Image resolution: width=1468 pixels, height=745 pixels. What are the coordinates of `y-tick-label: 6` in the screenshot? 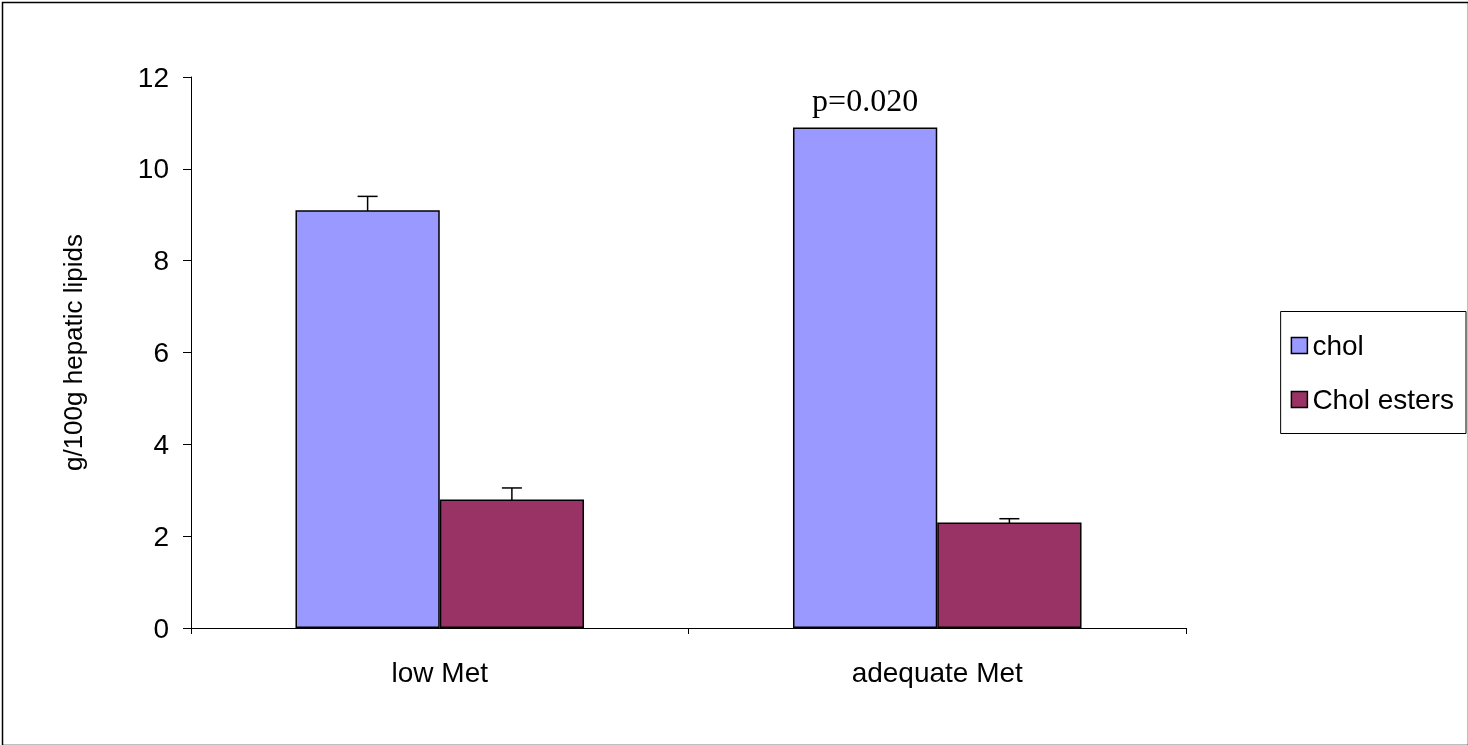 It's located at (161, 352).